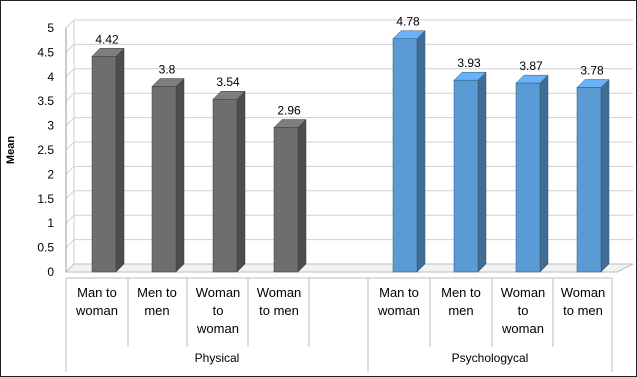 Image resolution: width=637 pixels, height=377 pixels. What do you see at coordinates (228, 82) in the screenshot?
I see `data-label: 3.54` at bounding box center [228, 82].